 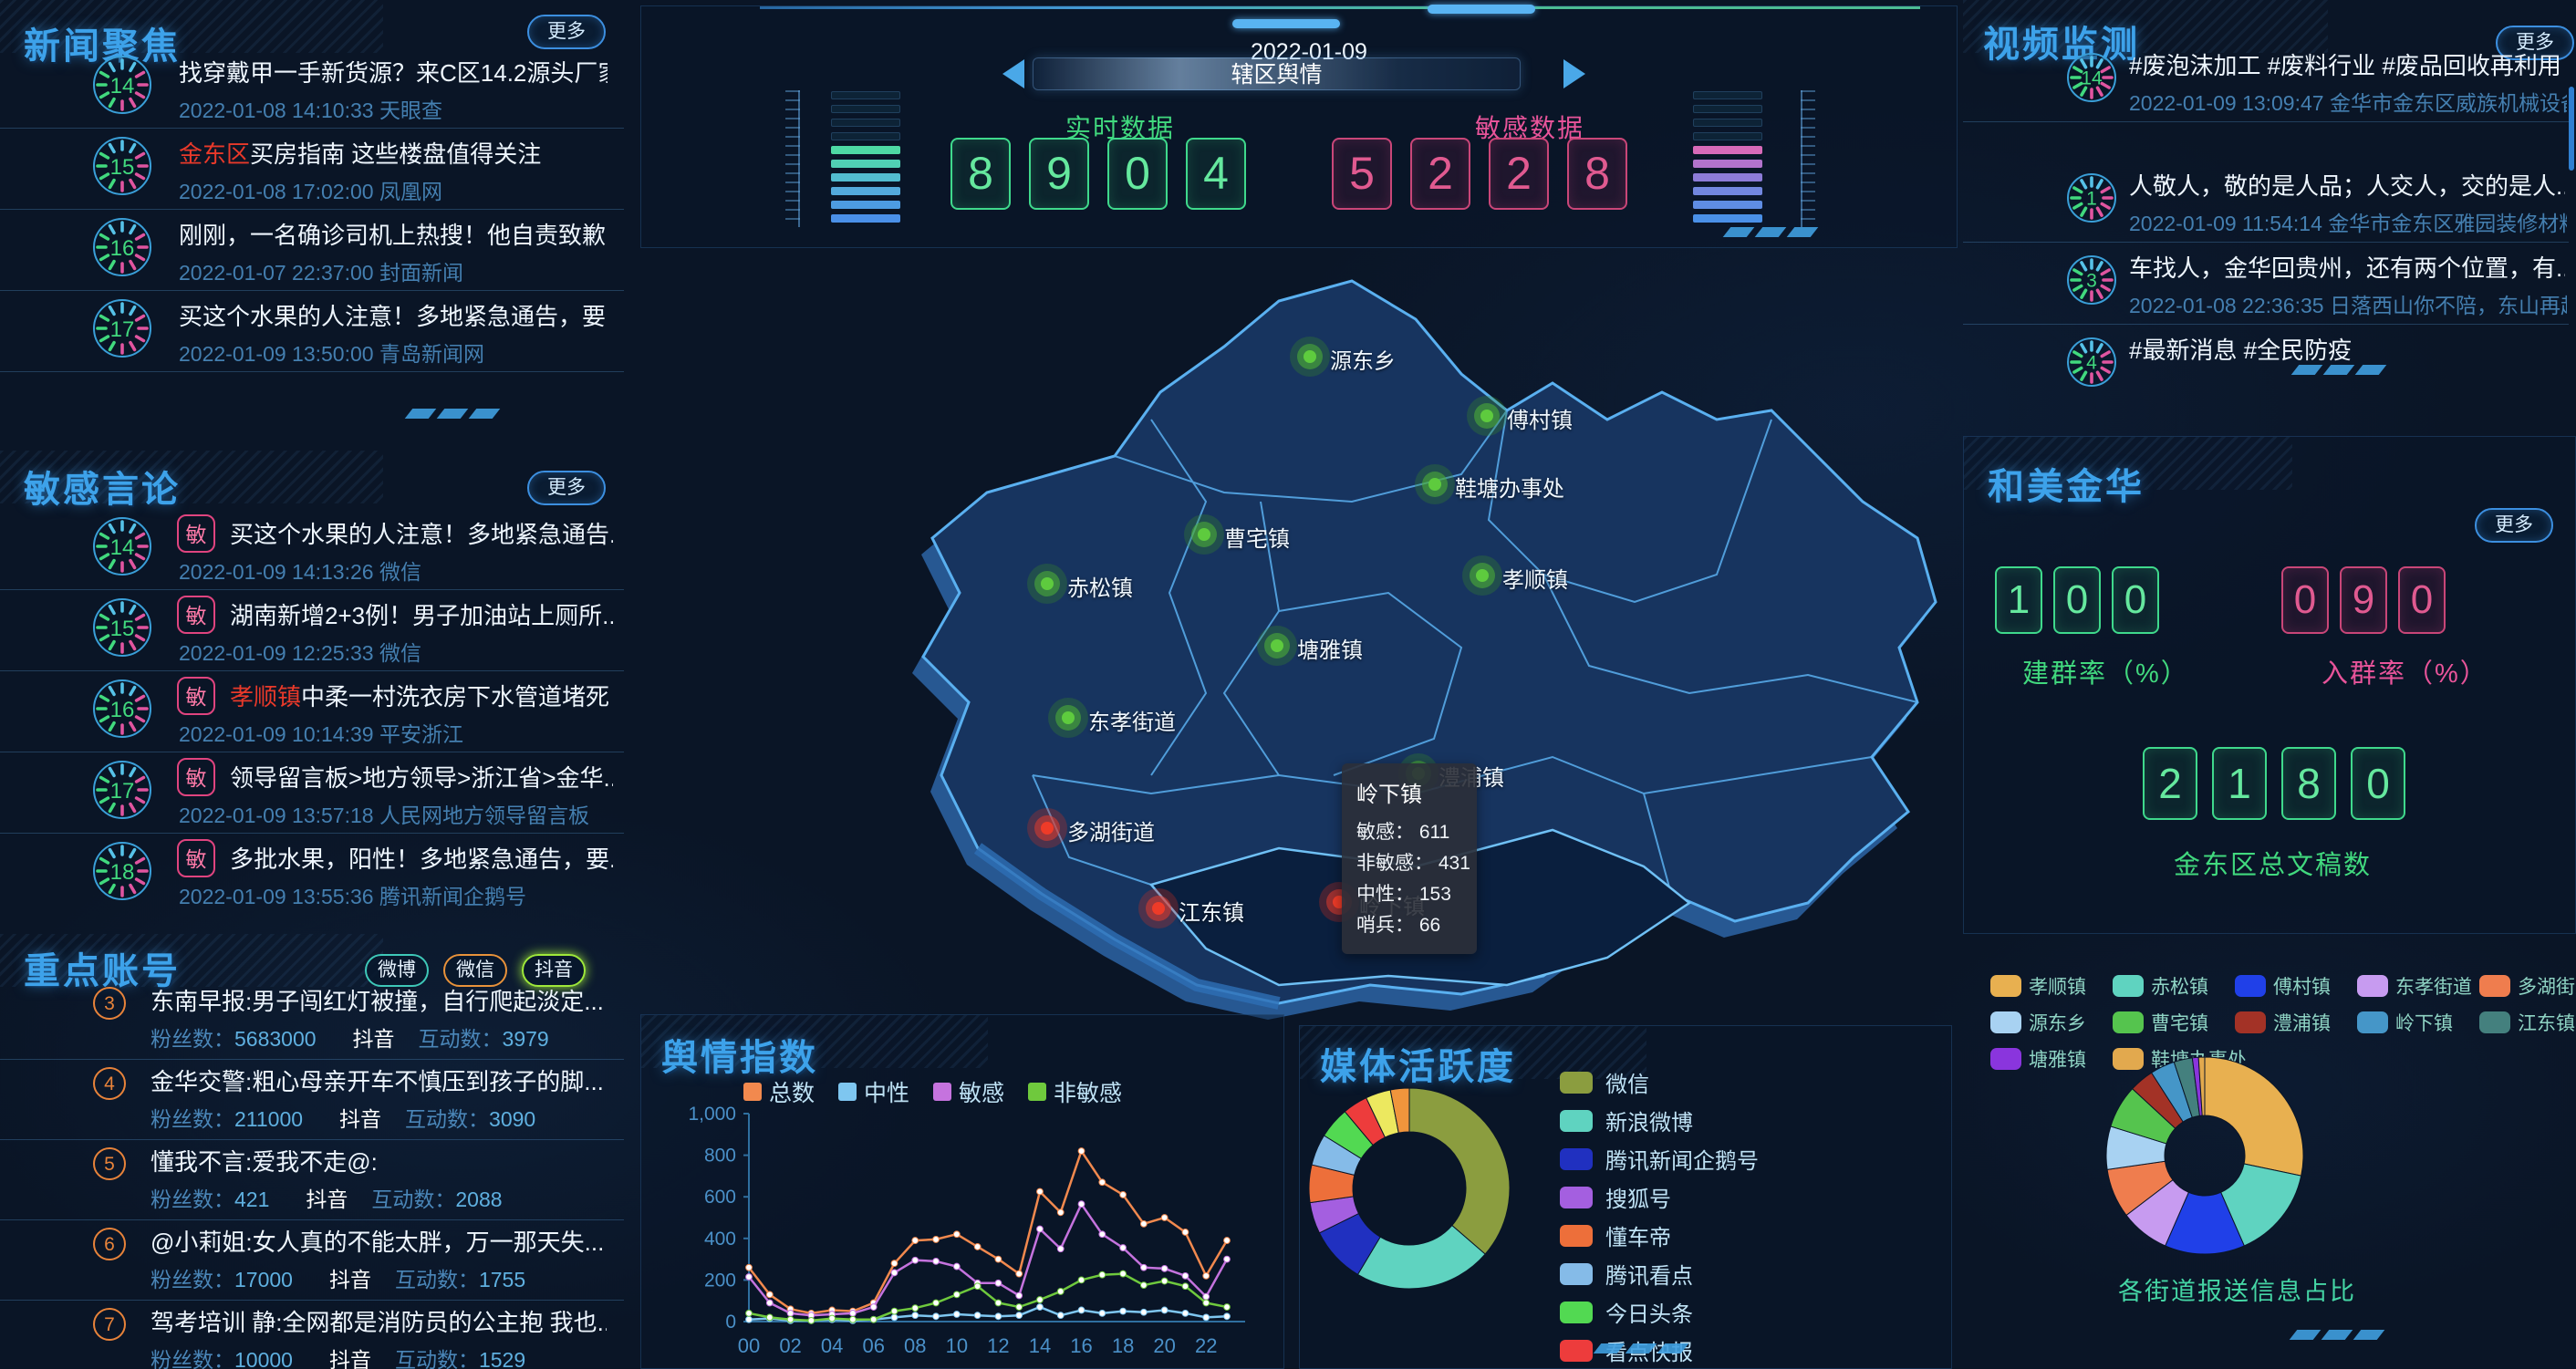 I want to click on town-label: 赤松镇, so click(x=1100, y=588).